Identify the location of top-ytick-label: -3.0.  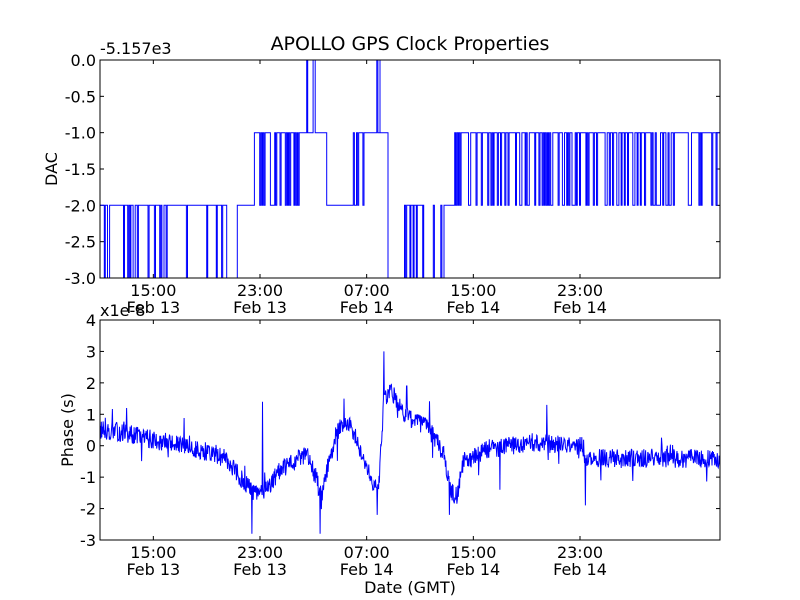
(80, 278).